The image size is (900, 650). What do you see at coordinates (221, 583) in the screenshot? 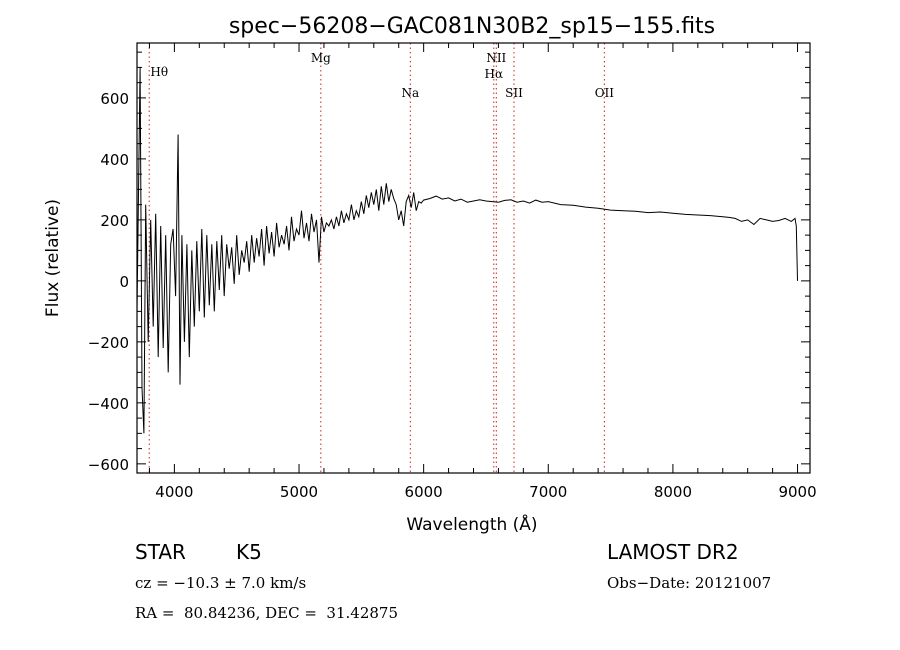
I see `redshift-velocity: cz = −10.3 ± 7.0 km/s` at bounding box center [221, 583].